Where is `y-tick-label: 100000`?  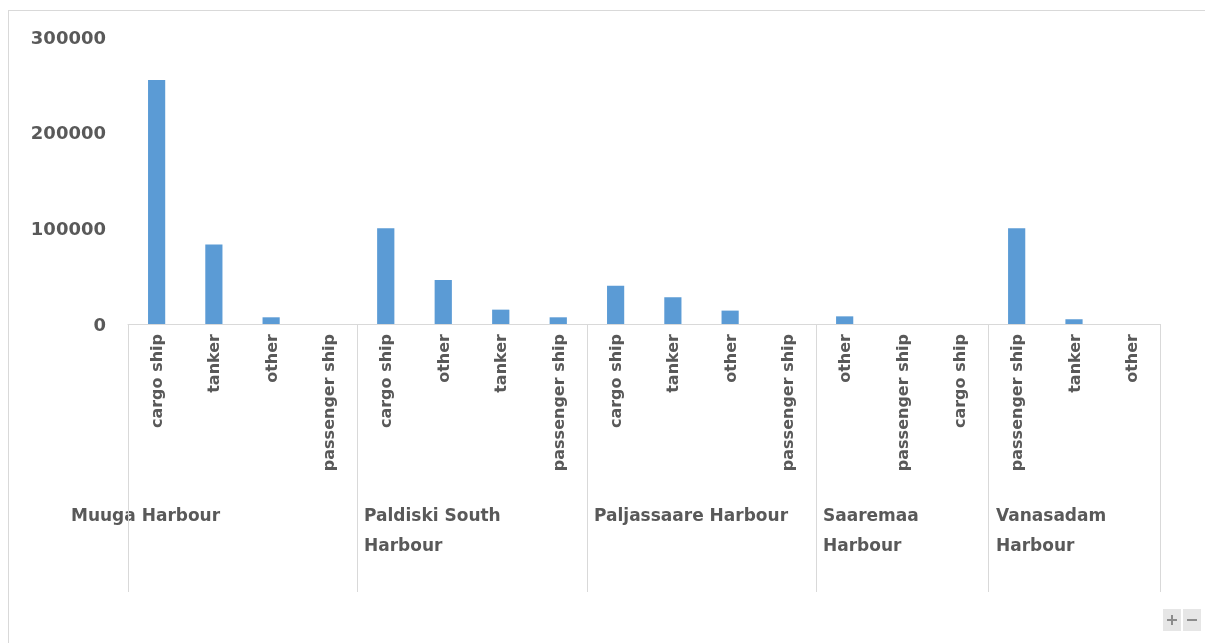
y-tick-label: 100000 is located at coordinates (68, 228).